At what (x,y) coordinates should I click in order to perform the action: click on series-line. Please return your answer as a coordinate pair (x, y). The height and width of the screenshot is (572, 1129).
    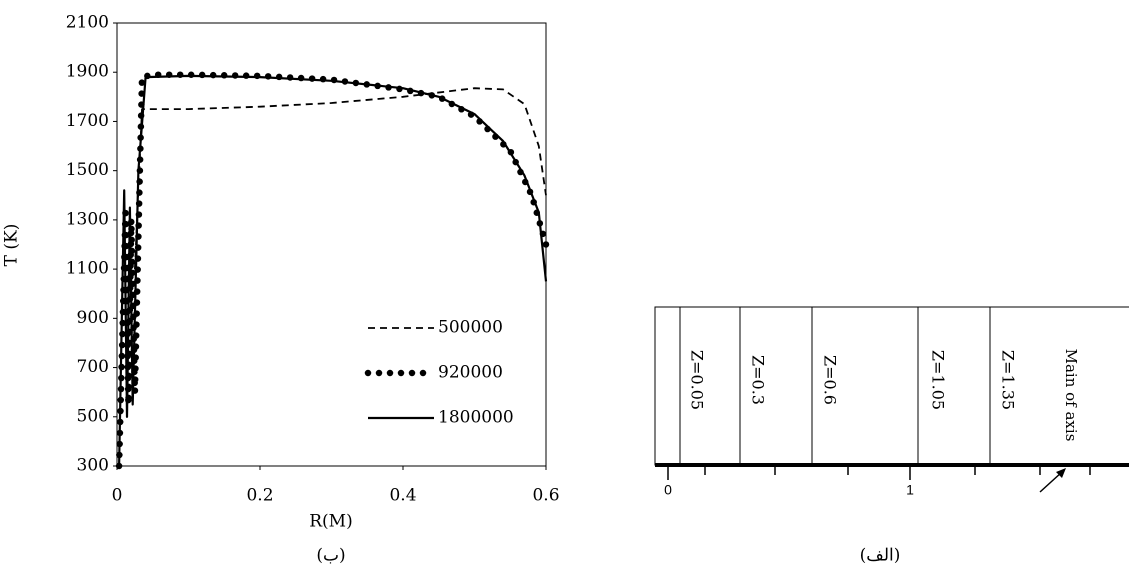
    Looking at the image, I should click on (340, 178).